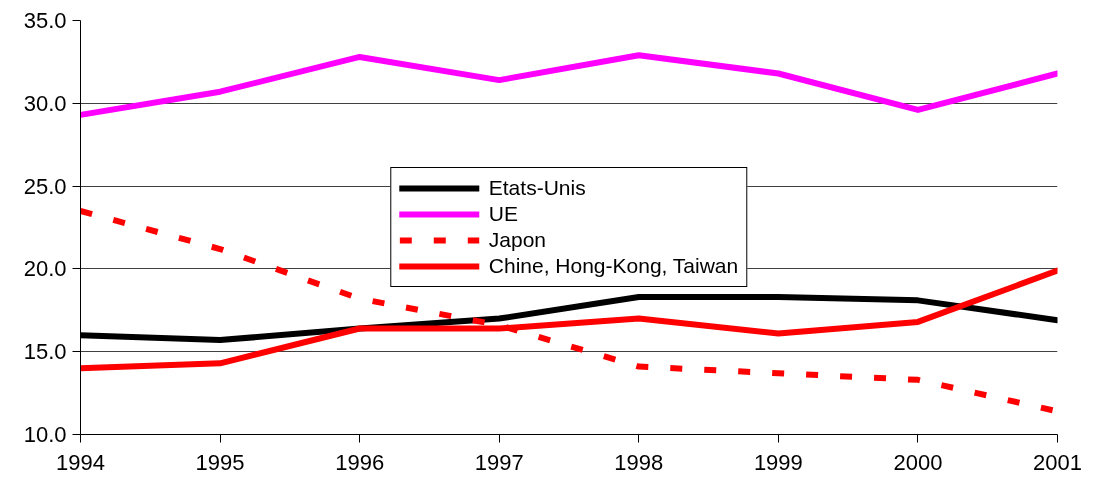 The height and width of the screenshot is (484, 1099). I want to click on x-tick-label: 1998, so click(639, 462).